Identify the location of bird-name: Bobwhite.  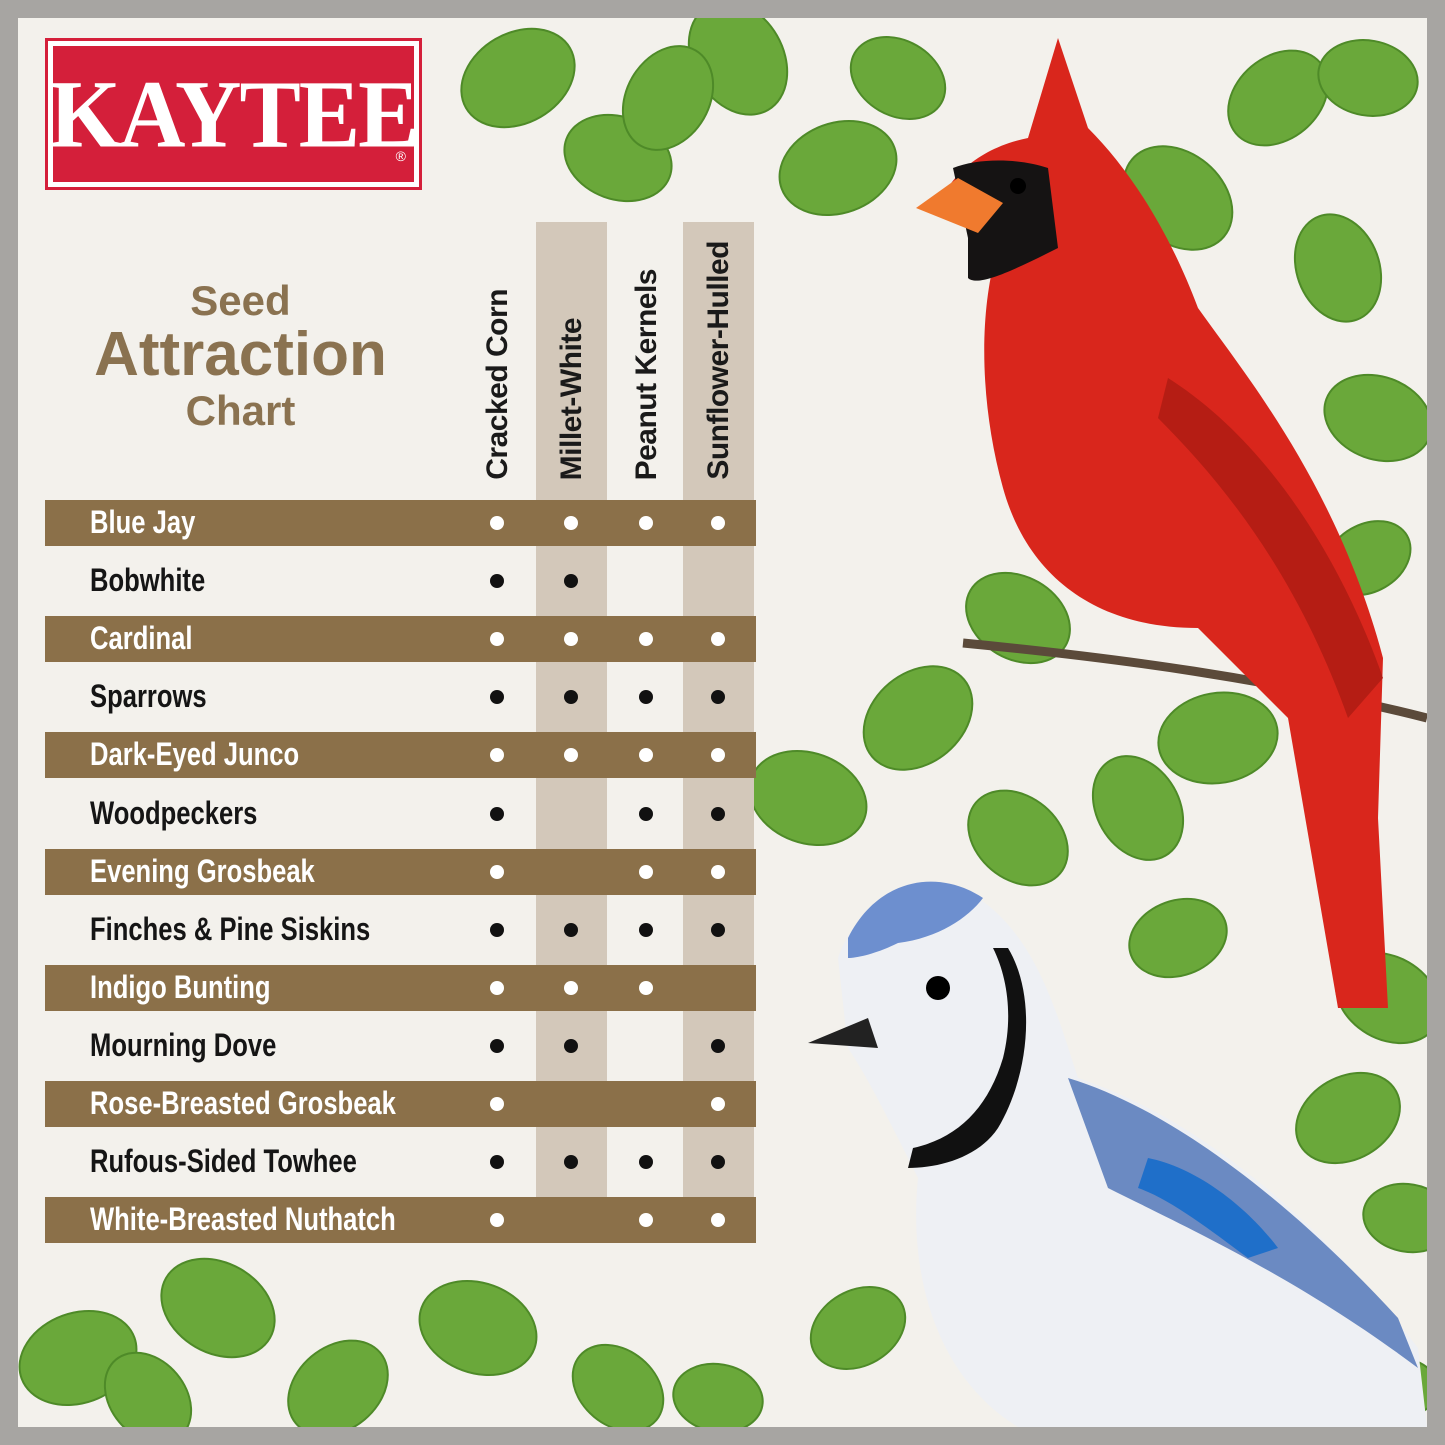
(148, 580).